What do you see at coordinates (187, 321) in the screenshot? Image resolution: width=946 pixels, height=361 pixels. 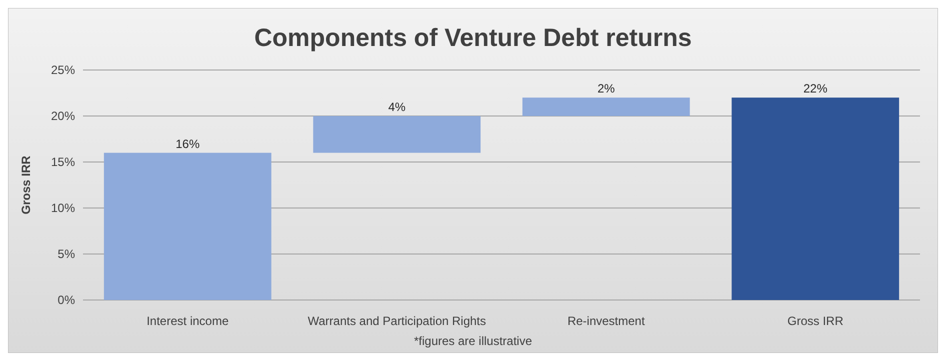 I see `x-tick-label: Interest income` at bounding box center [187, 321].